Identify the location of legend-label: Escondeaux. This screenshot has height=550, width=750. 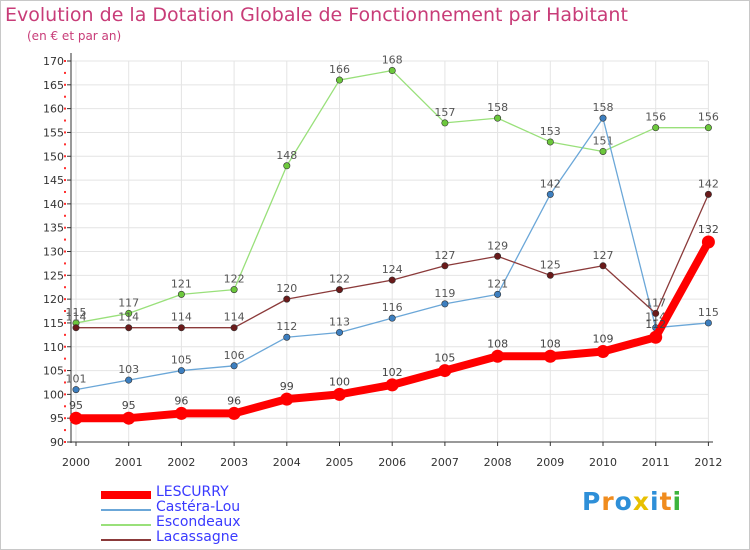
(198, 522).